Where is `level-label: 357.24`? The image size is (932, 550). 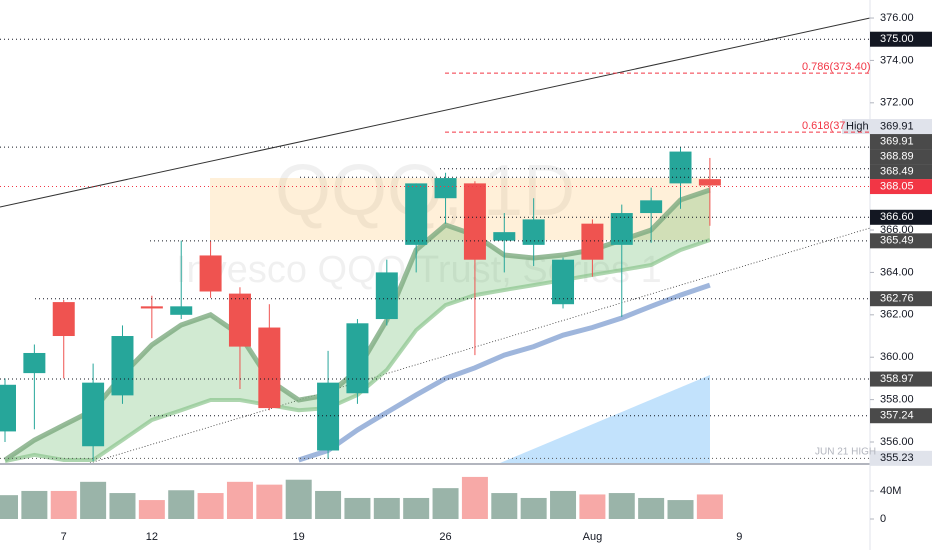
level-label: 357.24 is located at coordinates (897, 416).